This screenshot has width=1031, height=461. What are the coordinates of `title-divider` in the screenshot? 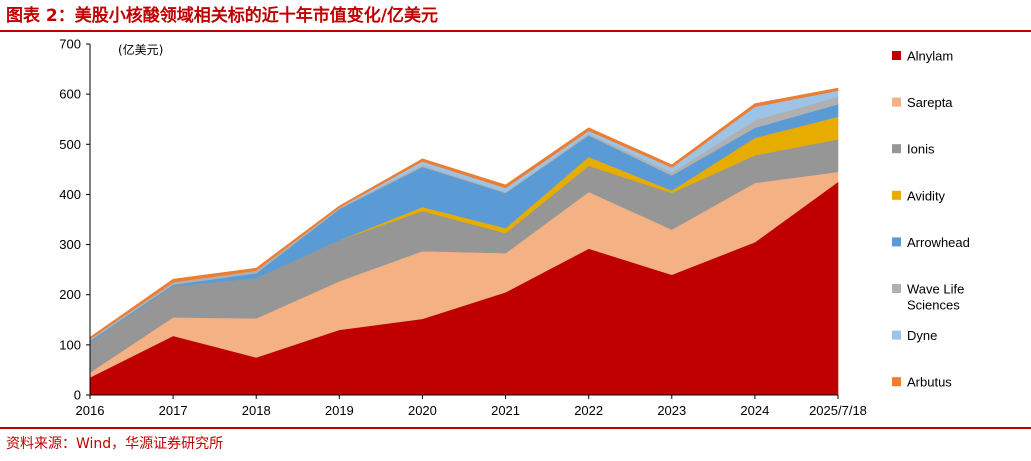 It's located at (515, 31).